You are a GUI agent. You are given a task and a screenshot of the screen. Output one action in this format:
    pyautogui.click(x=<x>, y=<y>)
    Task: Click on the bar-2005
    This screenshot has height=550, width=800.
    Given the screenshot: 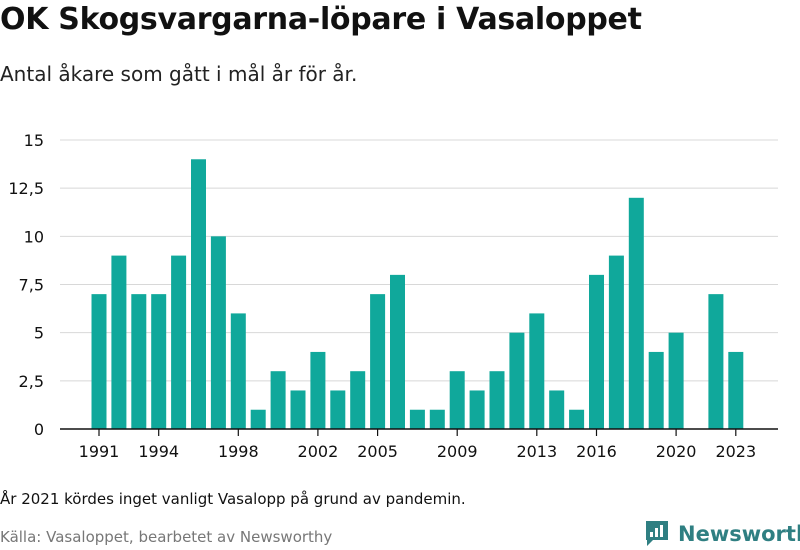 What is the action you would take?
    pyautogui.click(x=378, y=361)
    